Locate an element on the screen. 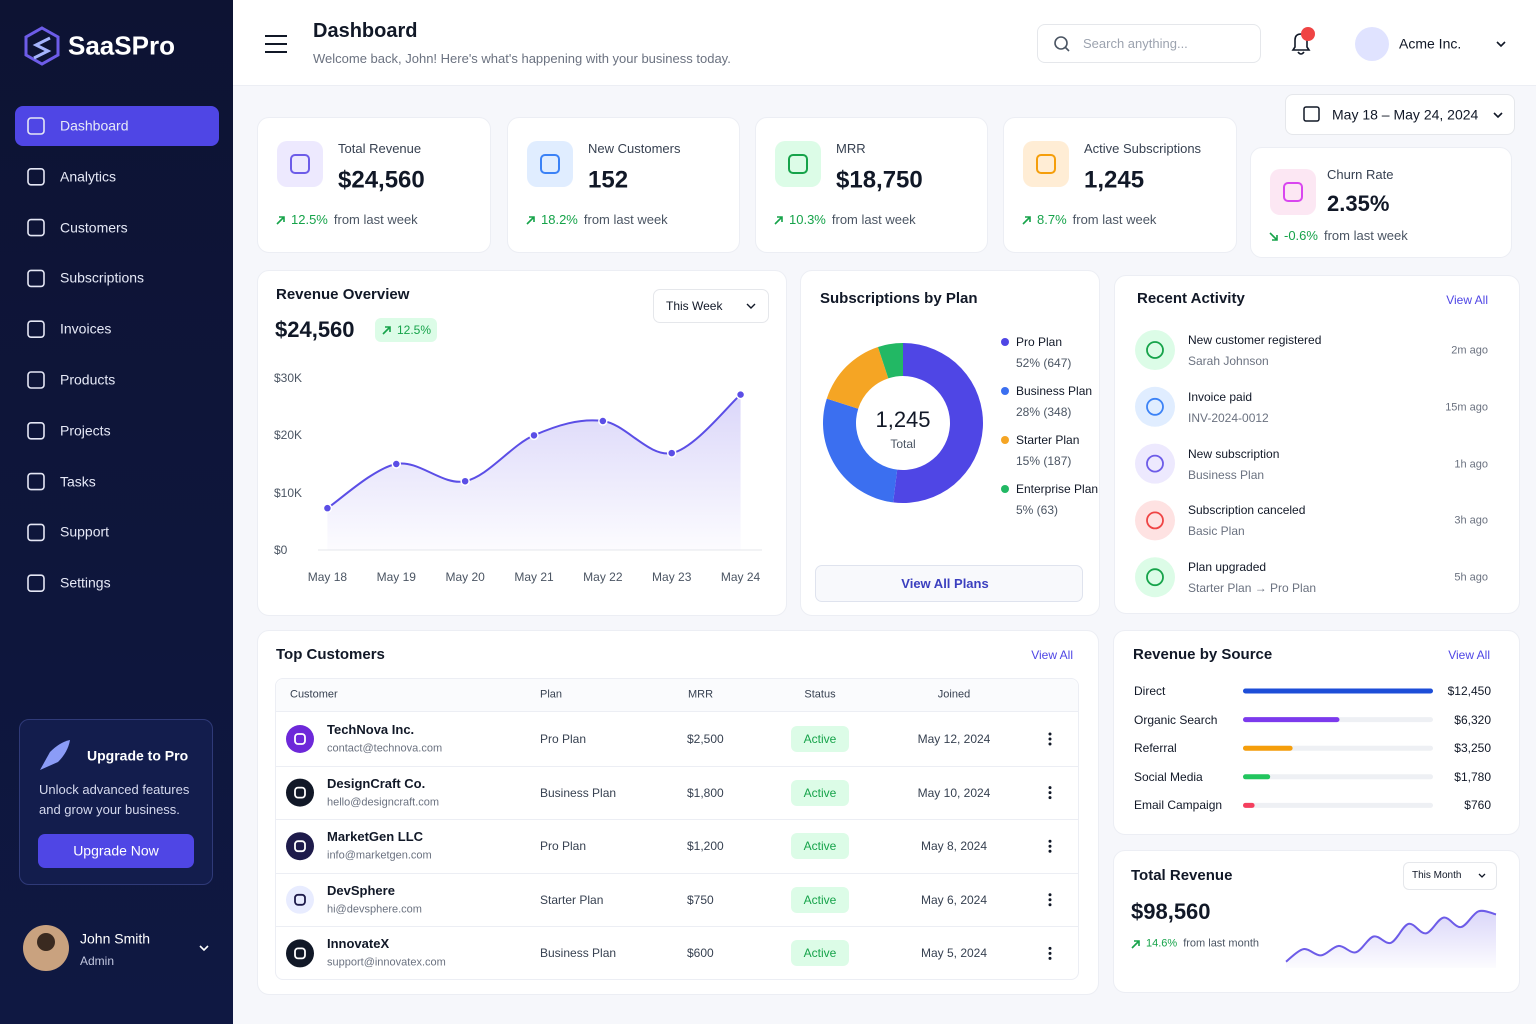 This screenshot has height=1024, width=1536. view-plans-button is located at coordinates (949, 583).